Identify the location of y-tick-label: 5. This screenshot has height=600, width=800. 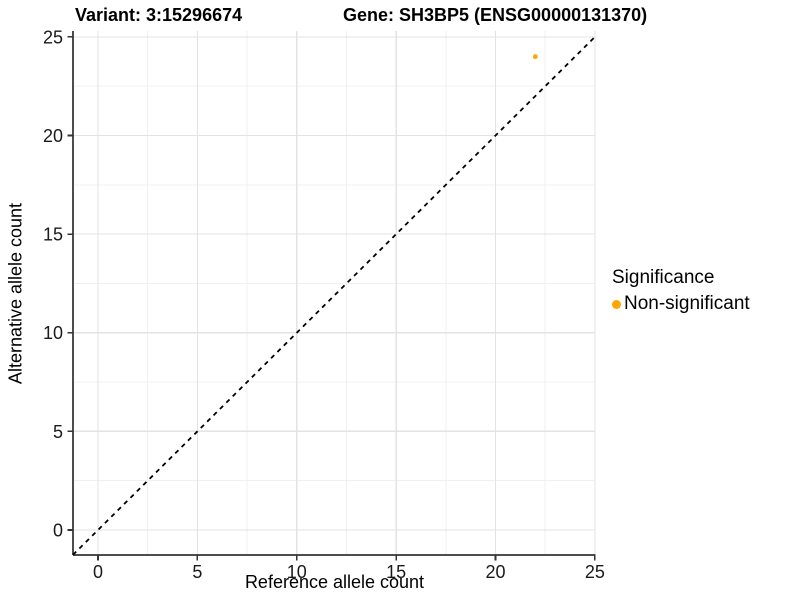
(58, 432).